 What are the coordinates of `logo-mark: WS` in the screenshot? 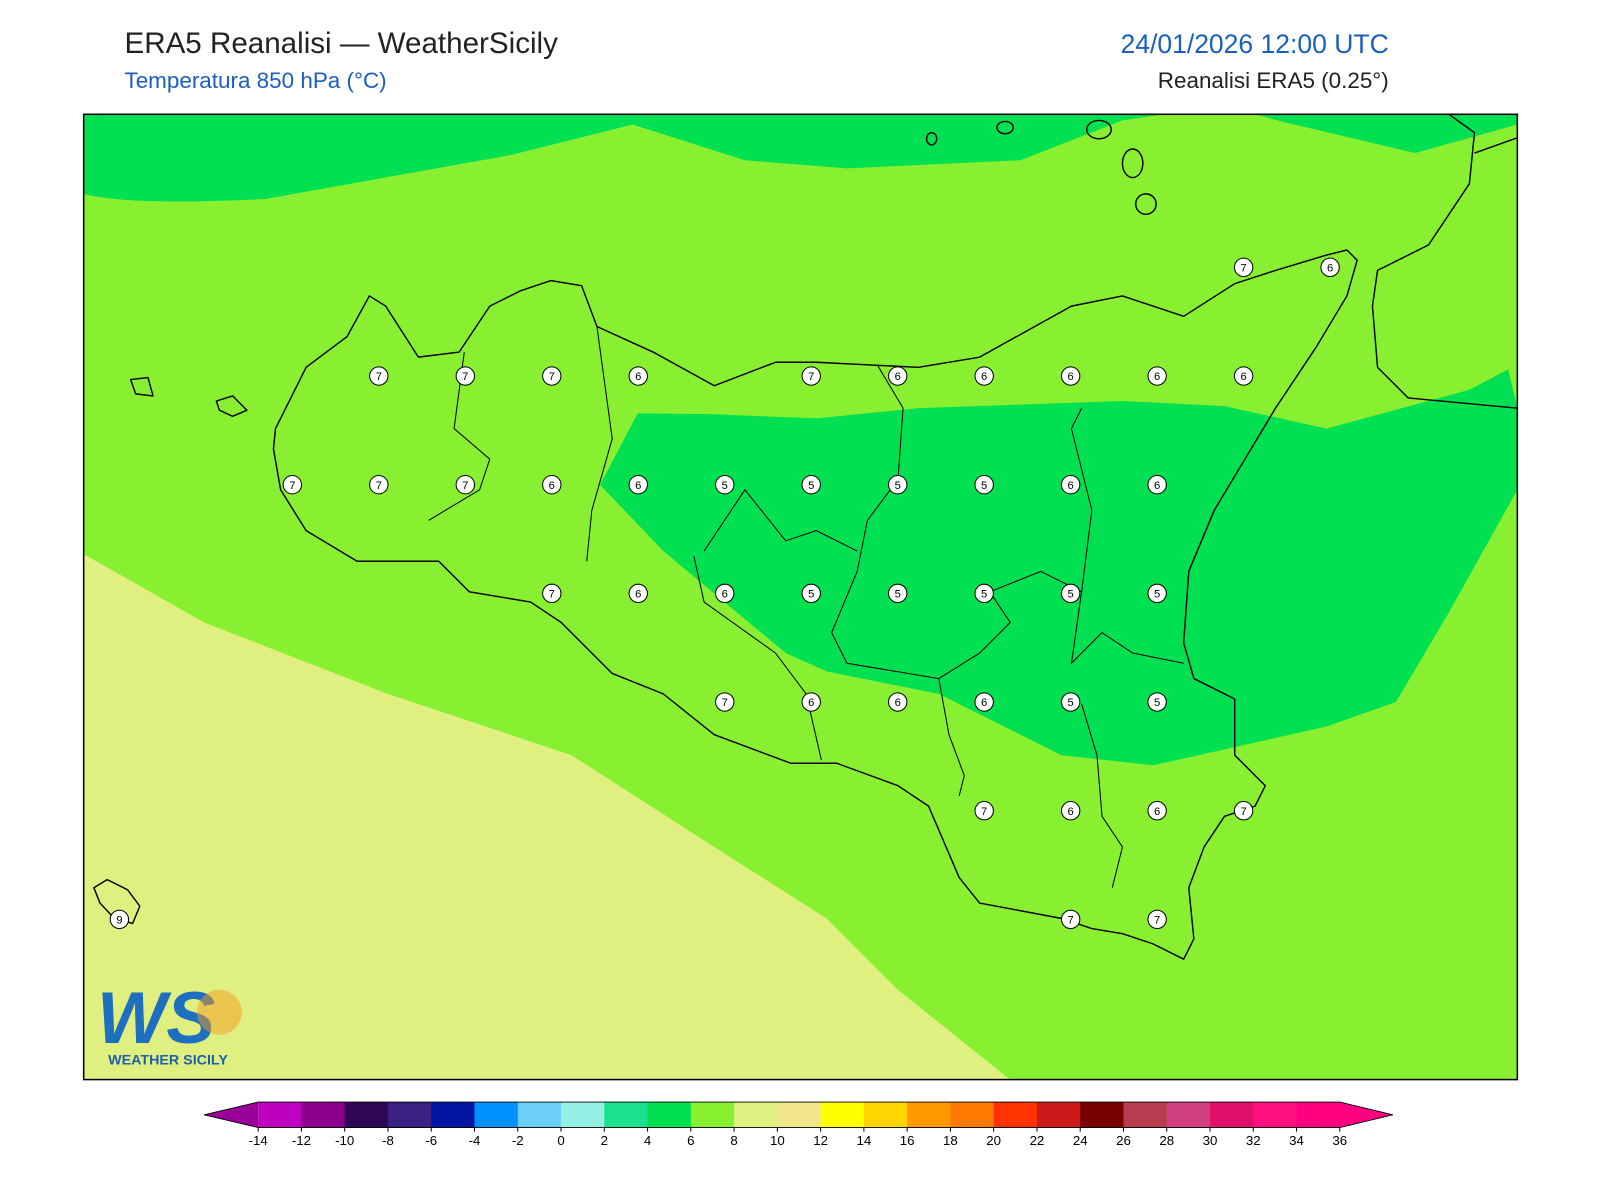 It's located at (156, 1017).